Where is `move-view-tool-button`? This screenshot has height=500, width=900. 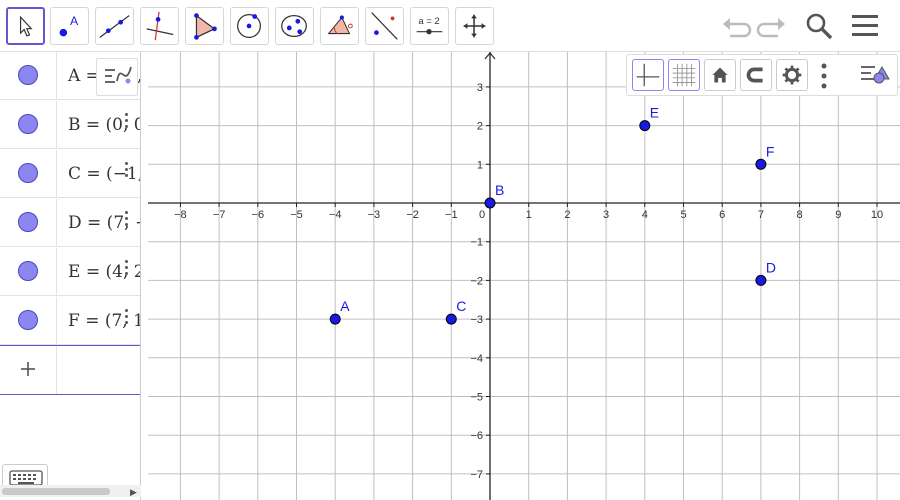 move-view-tool-button is located at coordinates (474, 26).